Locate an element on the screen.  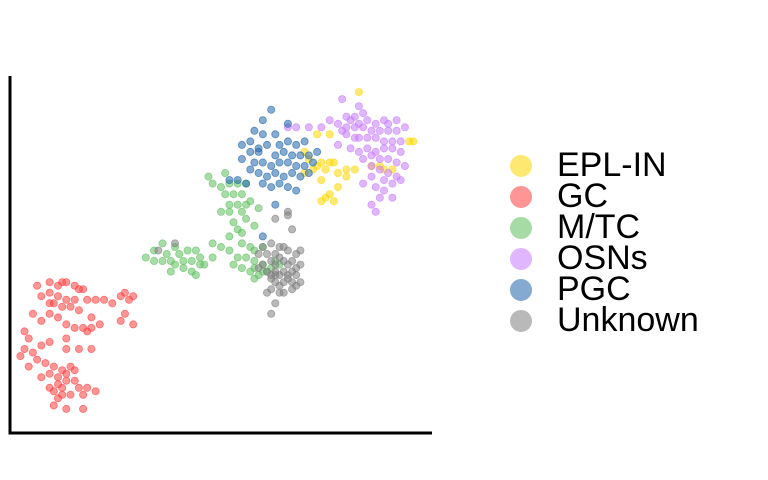
legend: EPL-IN GC M/TC OSNs PGC Unknown is located at coordinates (604, 243).